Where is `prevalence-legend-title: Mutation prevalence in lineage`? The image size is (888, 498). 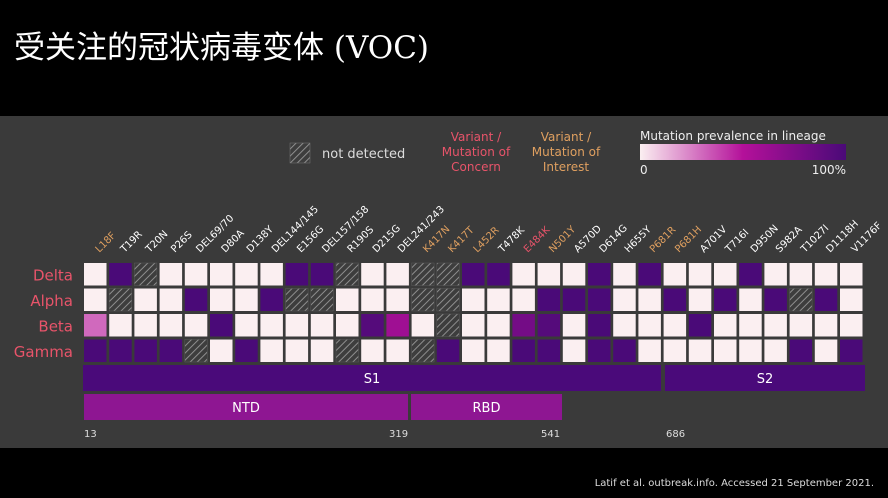
prevalence-legend-title: Mutation prevalence in lineage is located at coordinates (733, 136).